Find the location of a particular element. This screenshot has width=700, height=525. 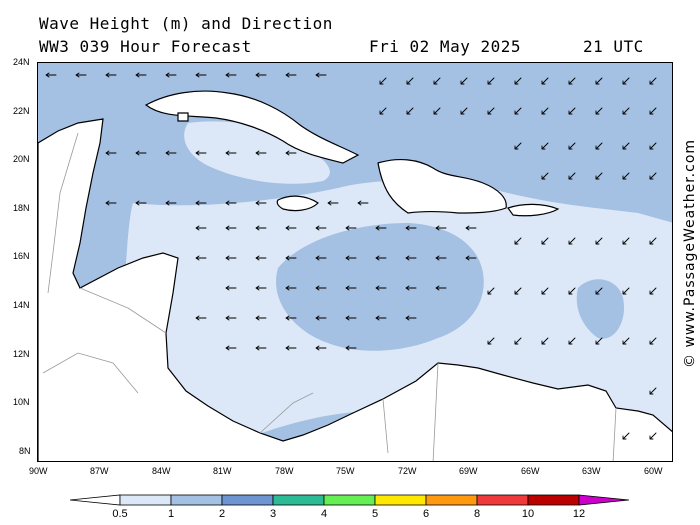

hispaniola-island is located at coordinates (442, 186).